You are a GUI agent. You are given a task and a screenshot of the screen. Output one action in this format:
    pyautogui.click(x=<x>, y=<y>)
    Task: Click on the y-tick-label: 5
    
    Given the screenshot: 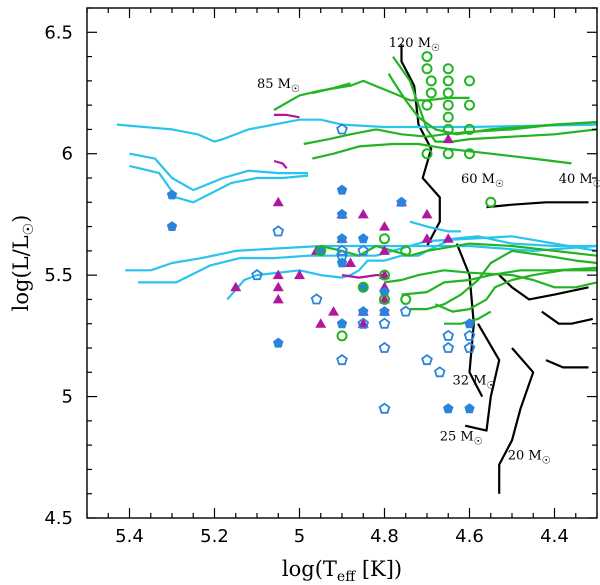 What is the action you would take?
    pyautogui.click(x=67, y=397)
    